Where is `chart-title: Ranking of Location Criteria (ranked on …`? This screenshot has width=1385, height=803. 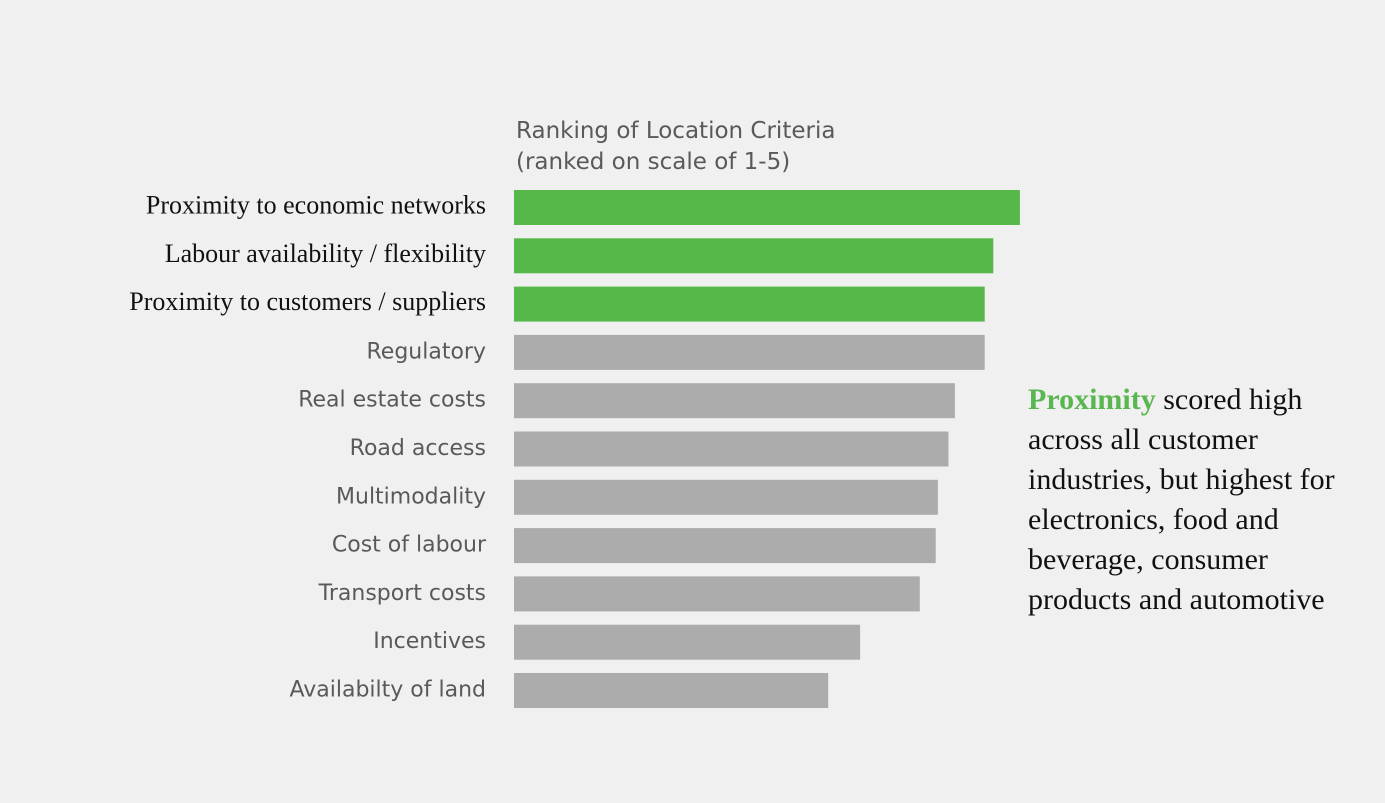 chart-title: Ranking of Location Criteria (ranked on … is located at coordinates (675, 147).